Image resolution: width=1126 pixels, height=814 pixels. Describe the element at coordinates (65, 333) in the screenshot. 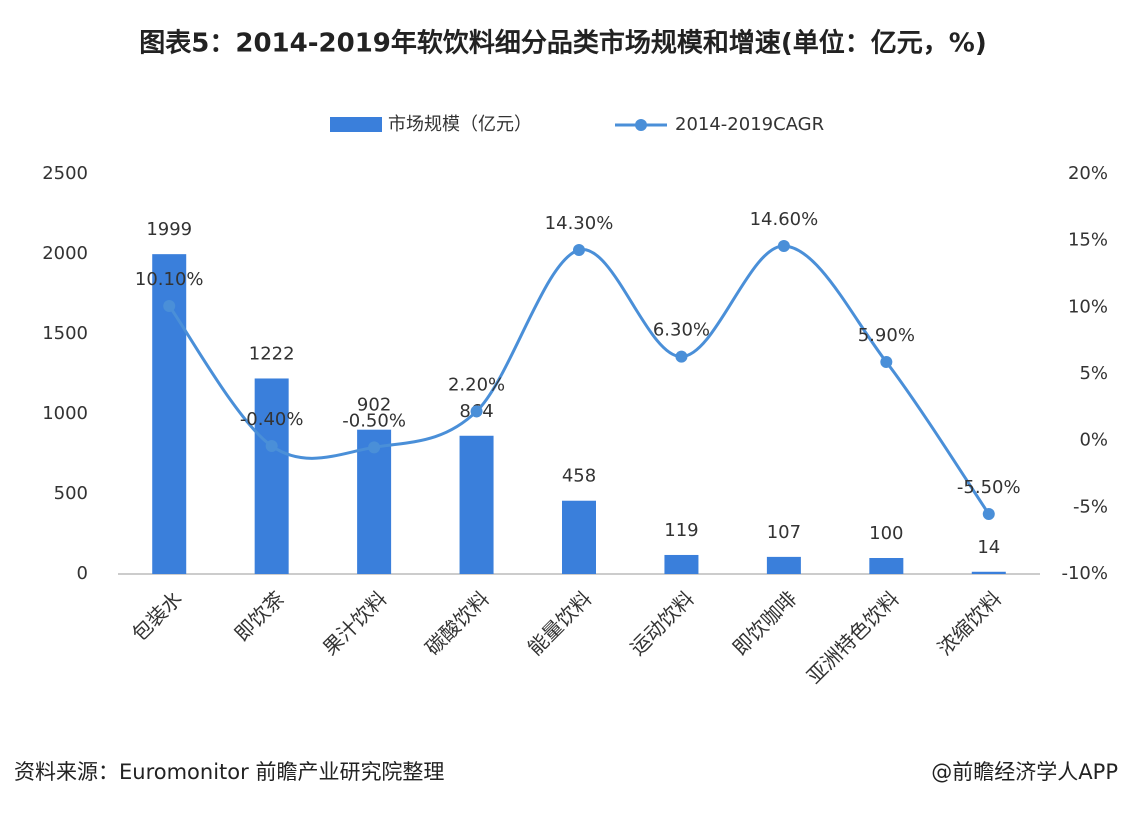

I see `y-tick-label: 1500` at that location.